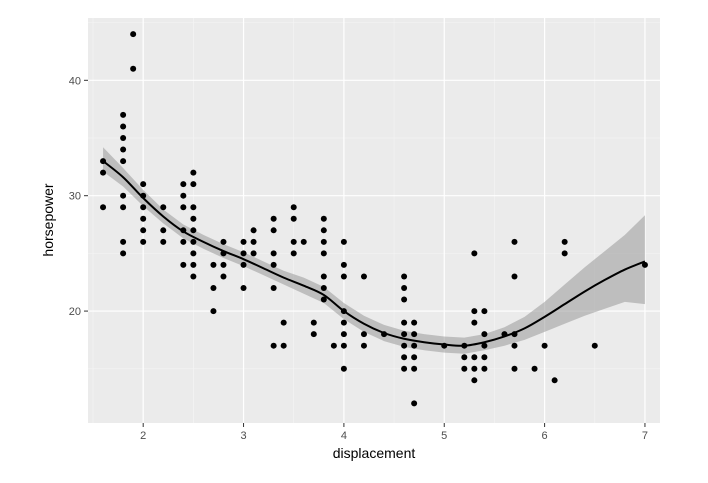 This screenshot has width=708, height=483. Describe the element at coordinates (75, 197) in the screenshot. I see `y-tick-label: 30` at that location.